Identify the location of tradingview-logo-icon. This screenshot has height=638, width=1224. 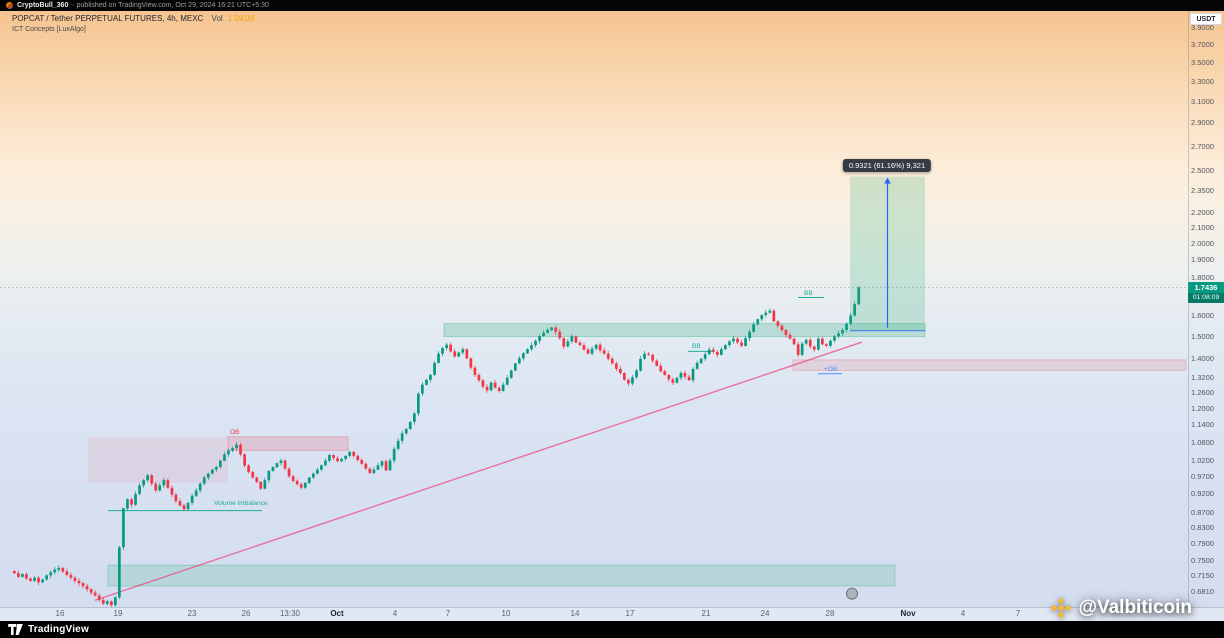
(15, 629).